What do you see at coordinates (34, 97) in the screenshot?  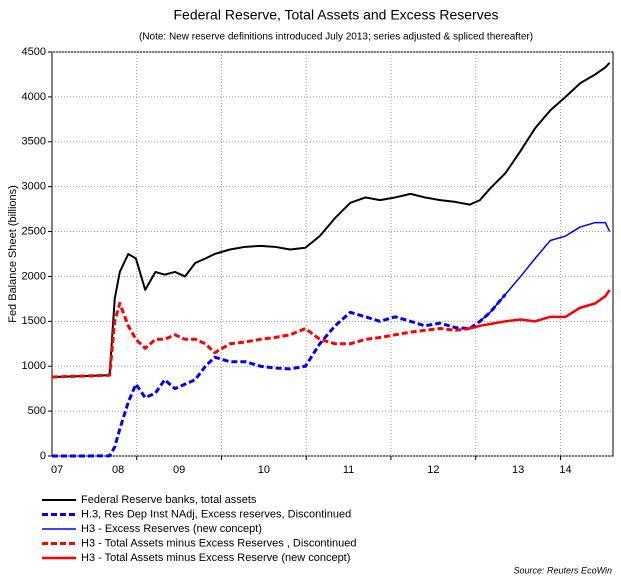 I see `y-tick-label: 4000` at bounding box center [34, 97].